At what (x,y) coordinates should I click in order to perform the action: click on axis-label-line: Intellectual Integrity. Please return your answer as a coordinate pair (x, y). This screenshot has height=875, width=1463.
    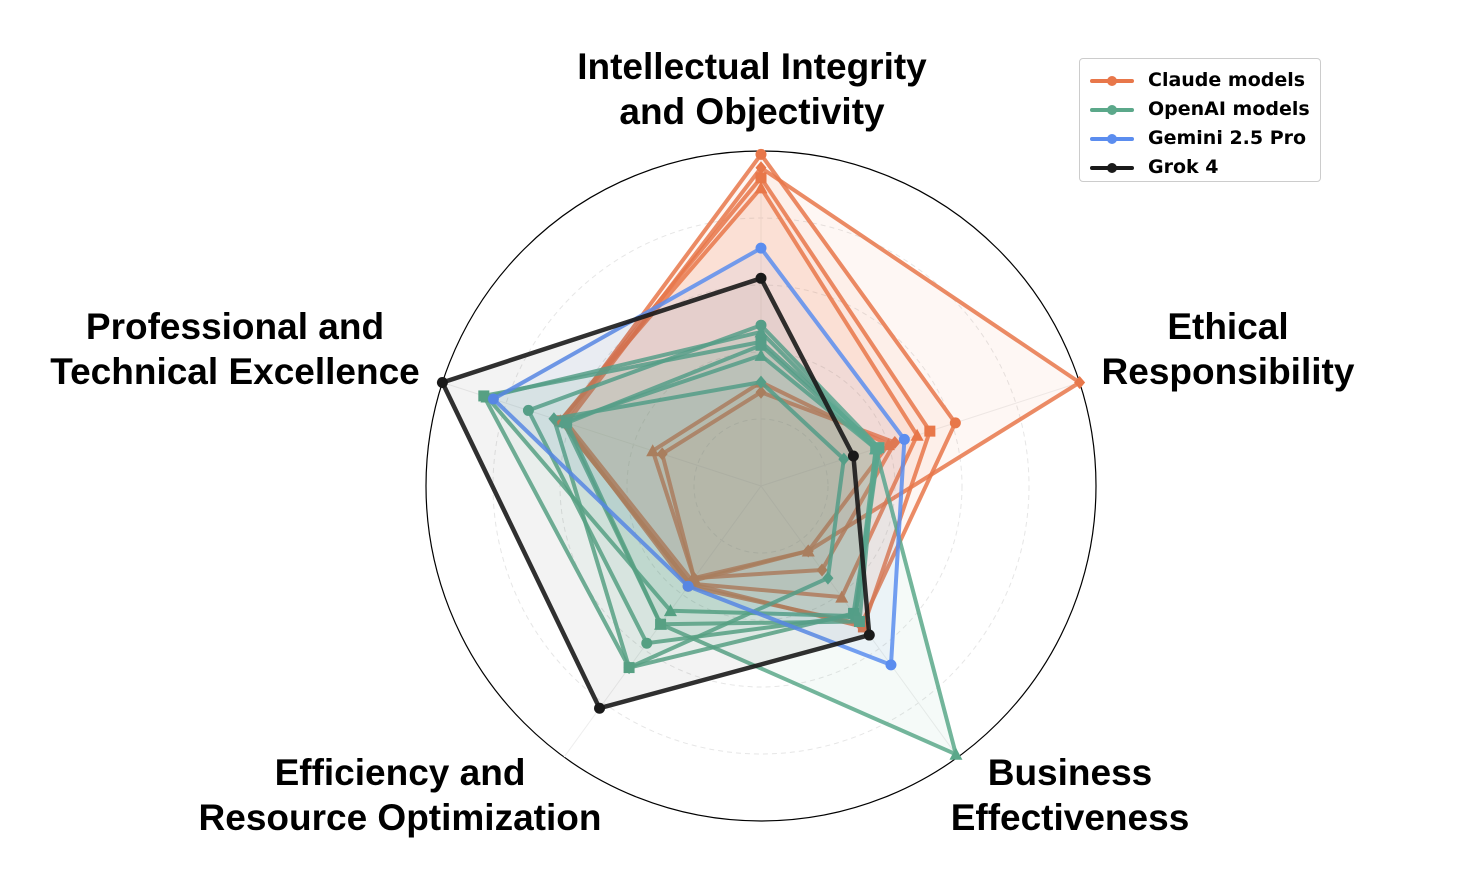
    Looking at the image, I should click on (752, 66).